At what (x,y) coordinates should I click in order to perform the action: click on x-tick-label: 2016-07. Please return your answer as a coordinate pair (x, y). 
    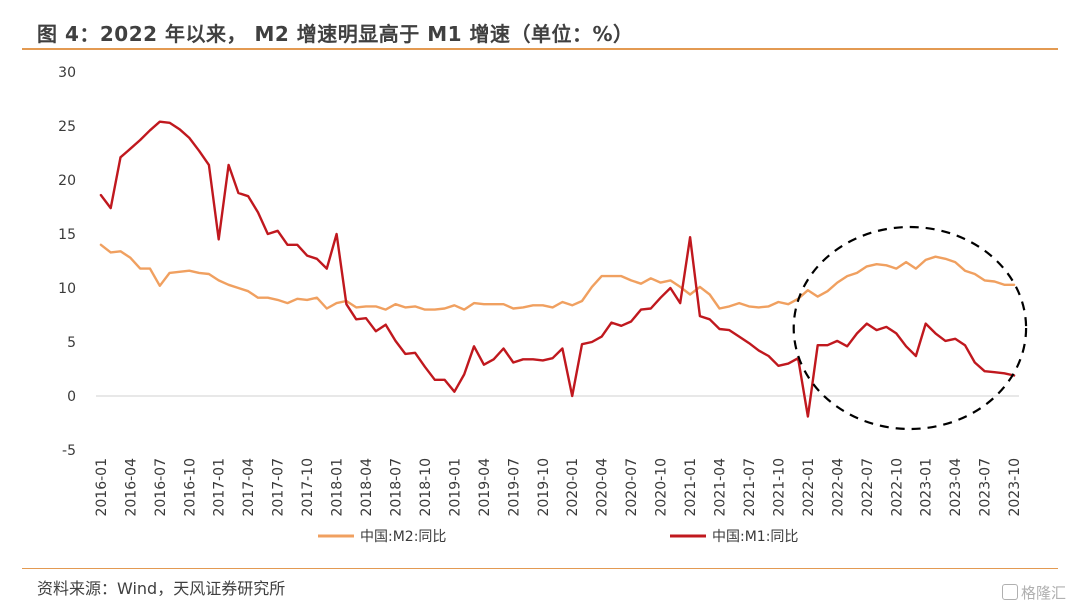
    Looking at the image, I should click on (161, 487).